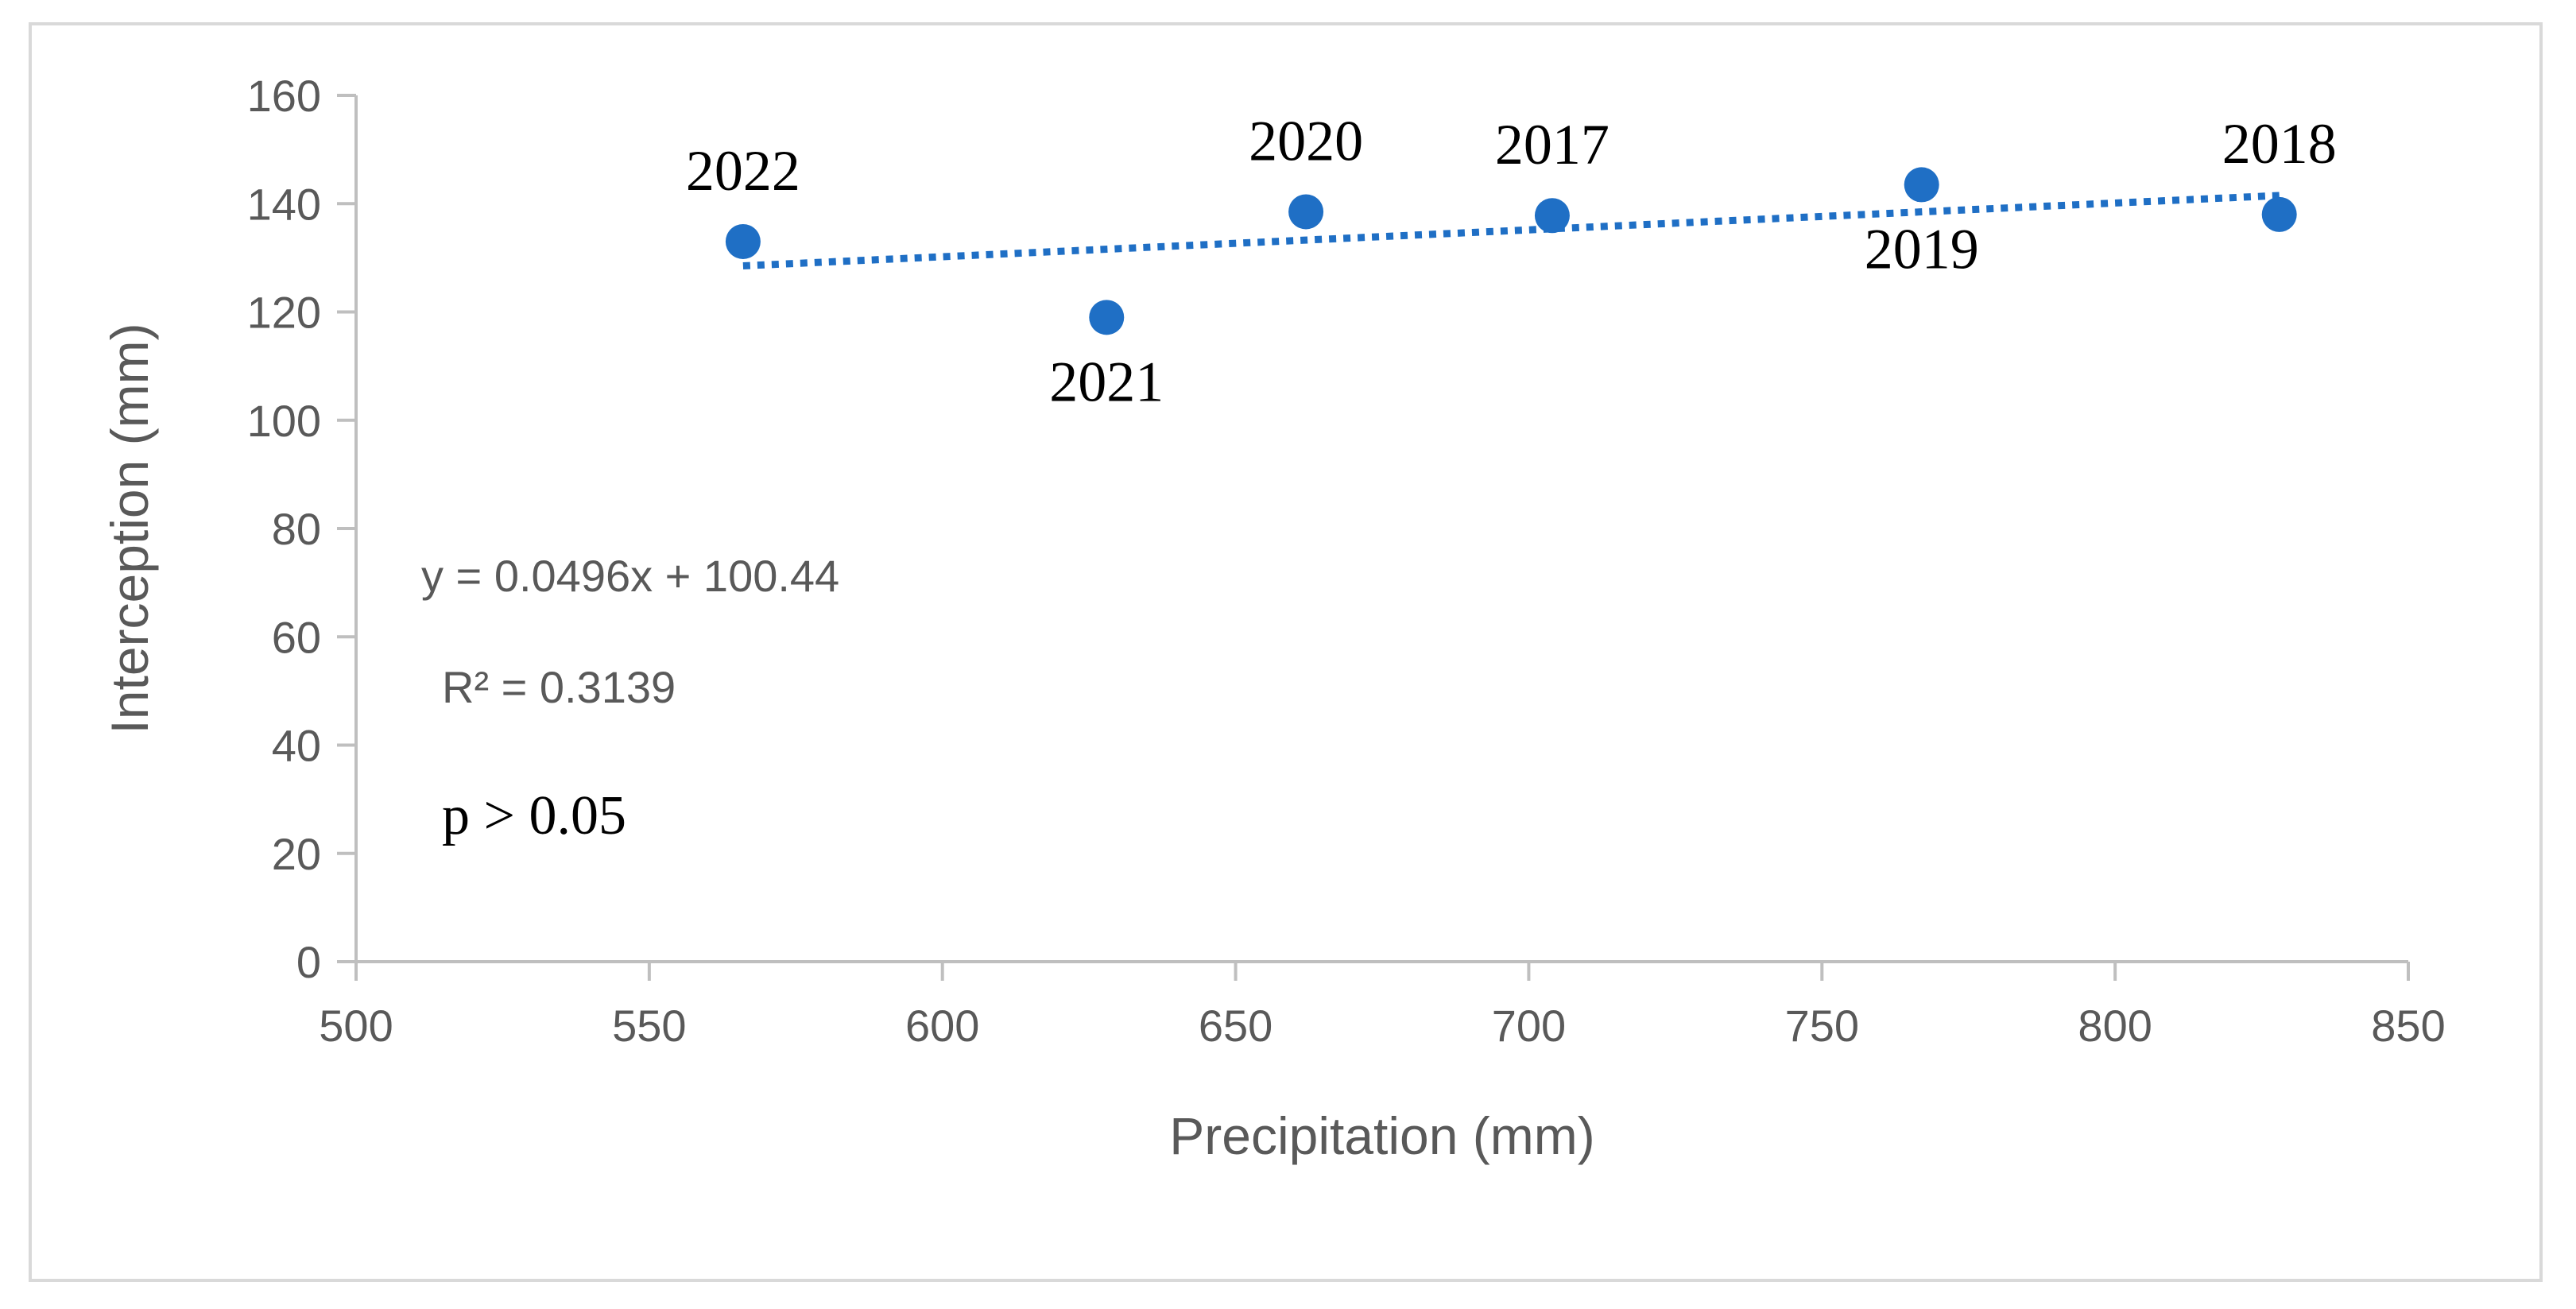  I want to click on x-tick-label: 800, so click(2115, 1026).